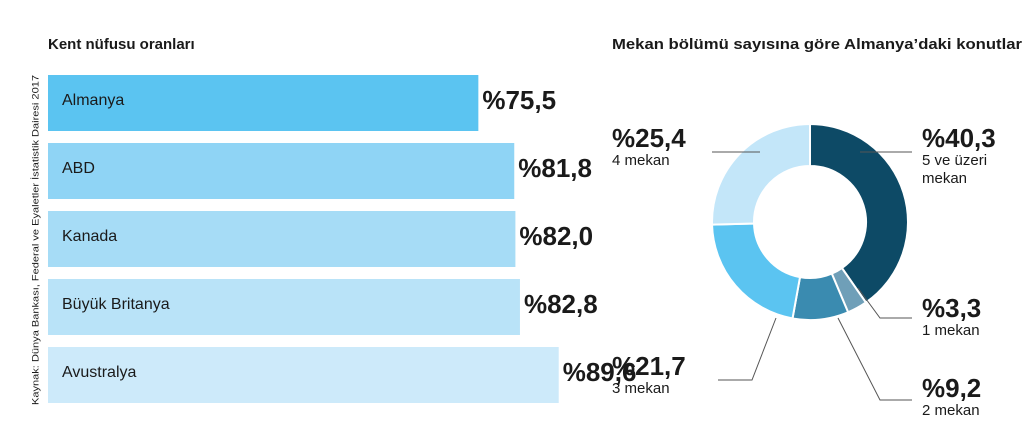  Describe the element at coordinates (556, 236) in the screenshot. I see `value-label: %82,0` at that location.